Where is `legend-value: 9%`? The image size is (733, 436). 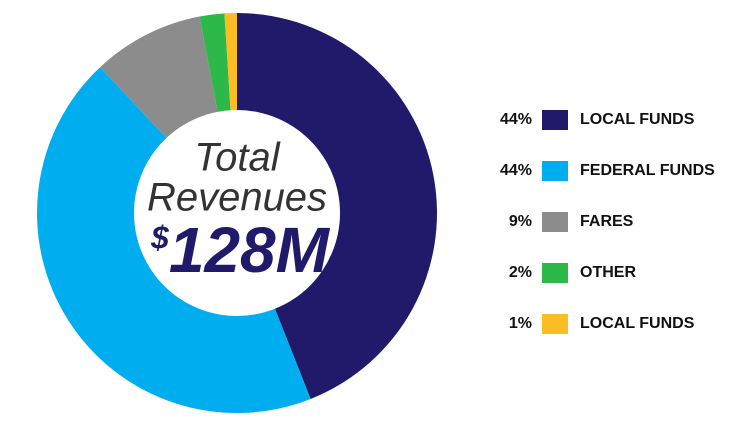 legend-value: 9% is located at coordinates (520, 221).